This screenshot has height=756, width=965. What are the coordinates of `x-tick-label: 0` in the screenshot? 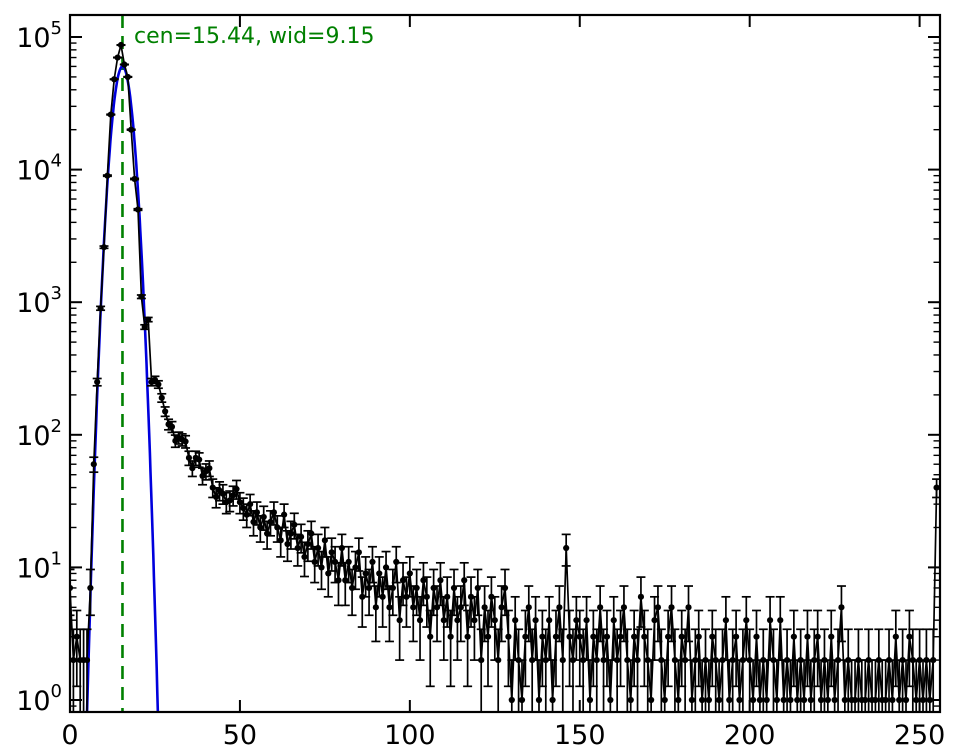 It's located at (69, 735).